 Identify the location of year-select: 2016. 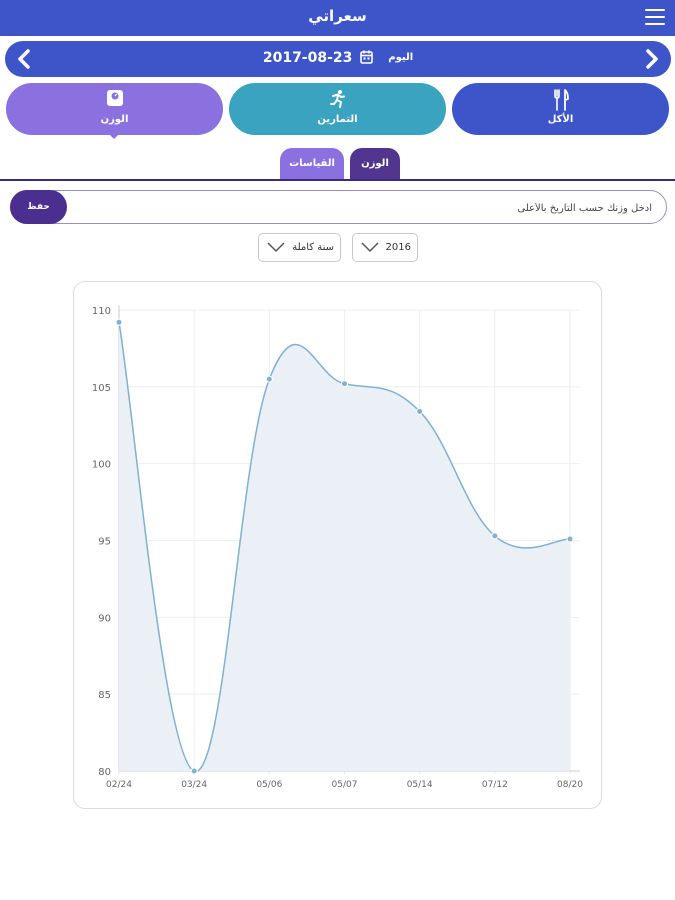
(385, 247).